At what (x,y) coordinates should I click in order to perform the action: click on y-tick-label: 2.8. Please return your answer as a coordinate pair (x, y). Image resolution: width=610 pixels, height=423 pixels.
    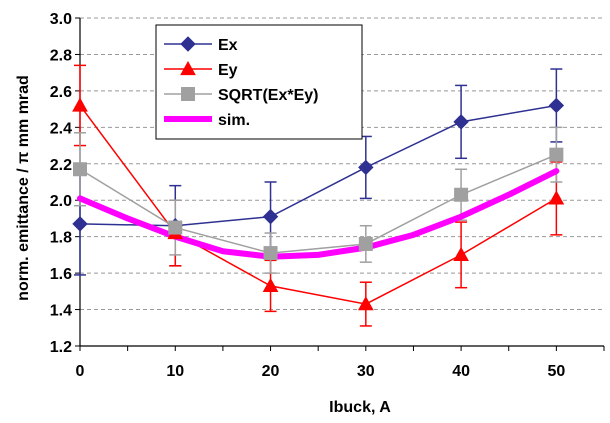
    Looking at the image, I should click on (61, 55).